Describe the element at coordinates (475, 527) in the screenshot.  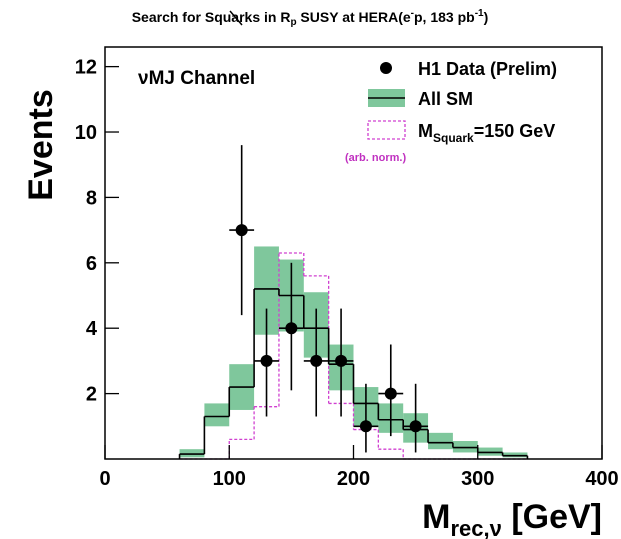
I see `xlabel-part: rec,ν` at that location.